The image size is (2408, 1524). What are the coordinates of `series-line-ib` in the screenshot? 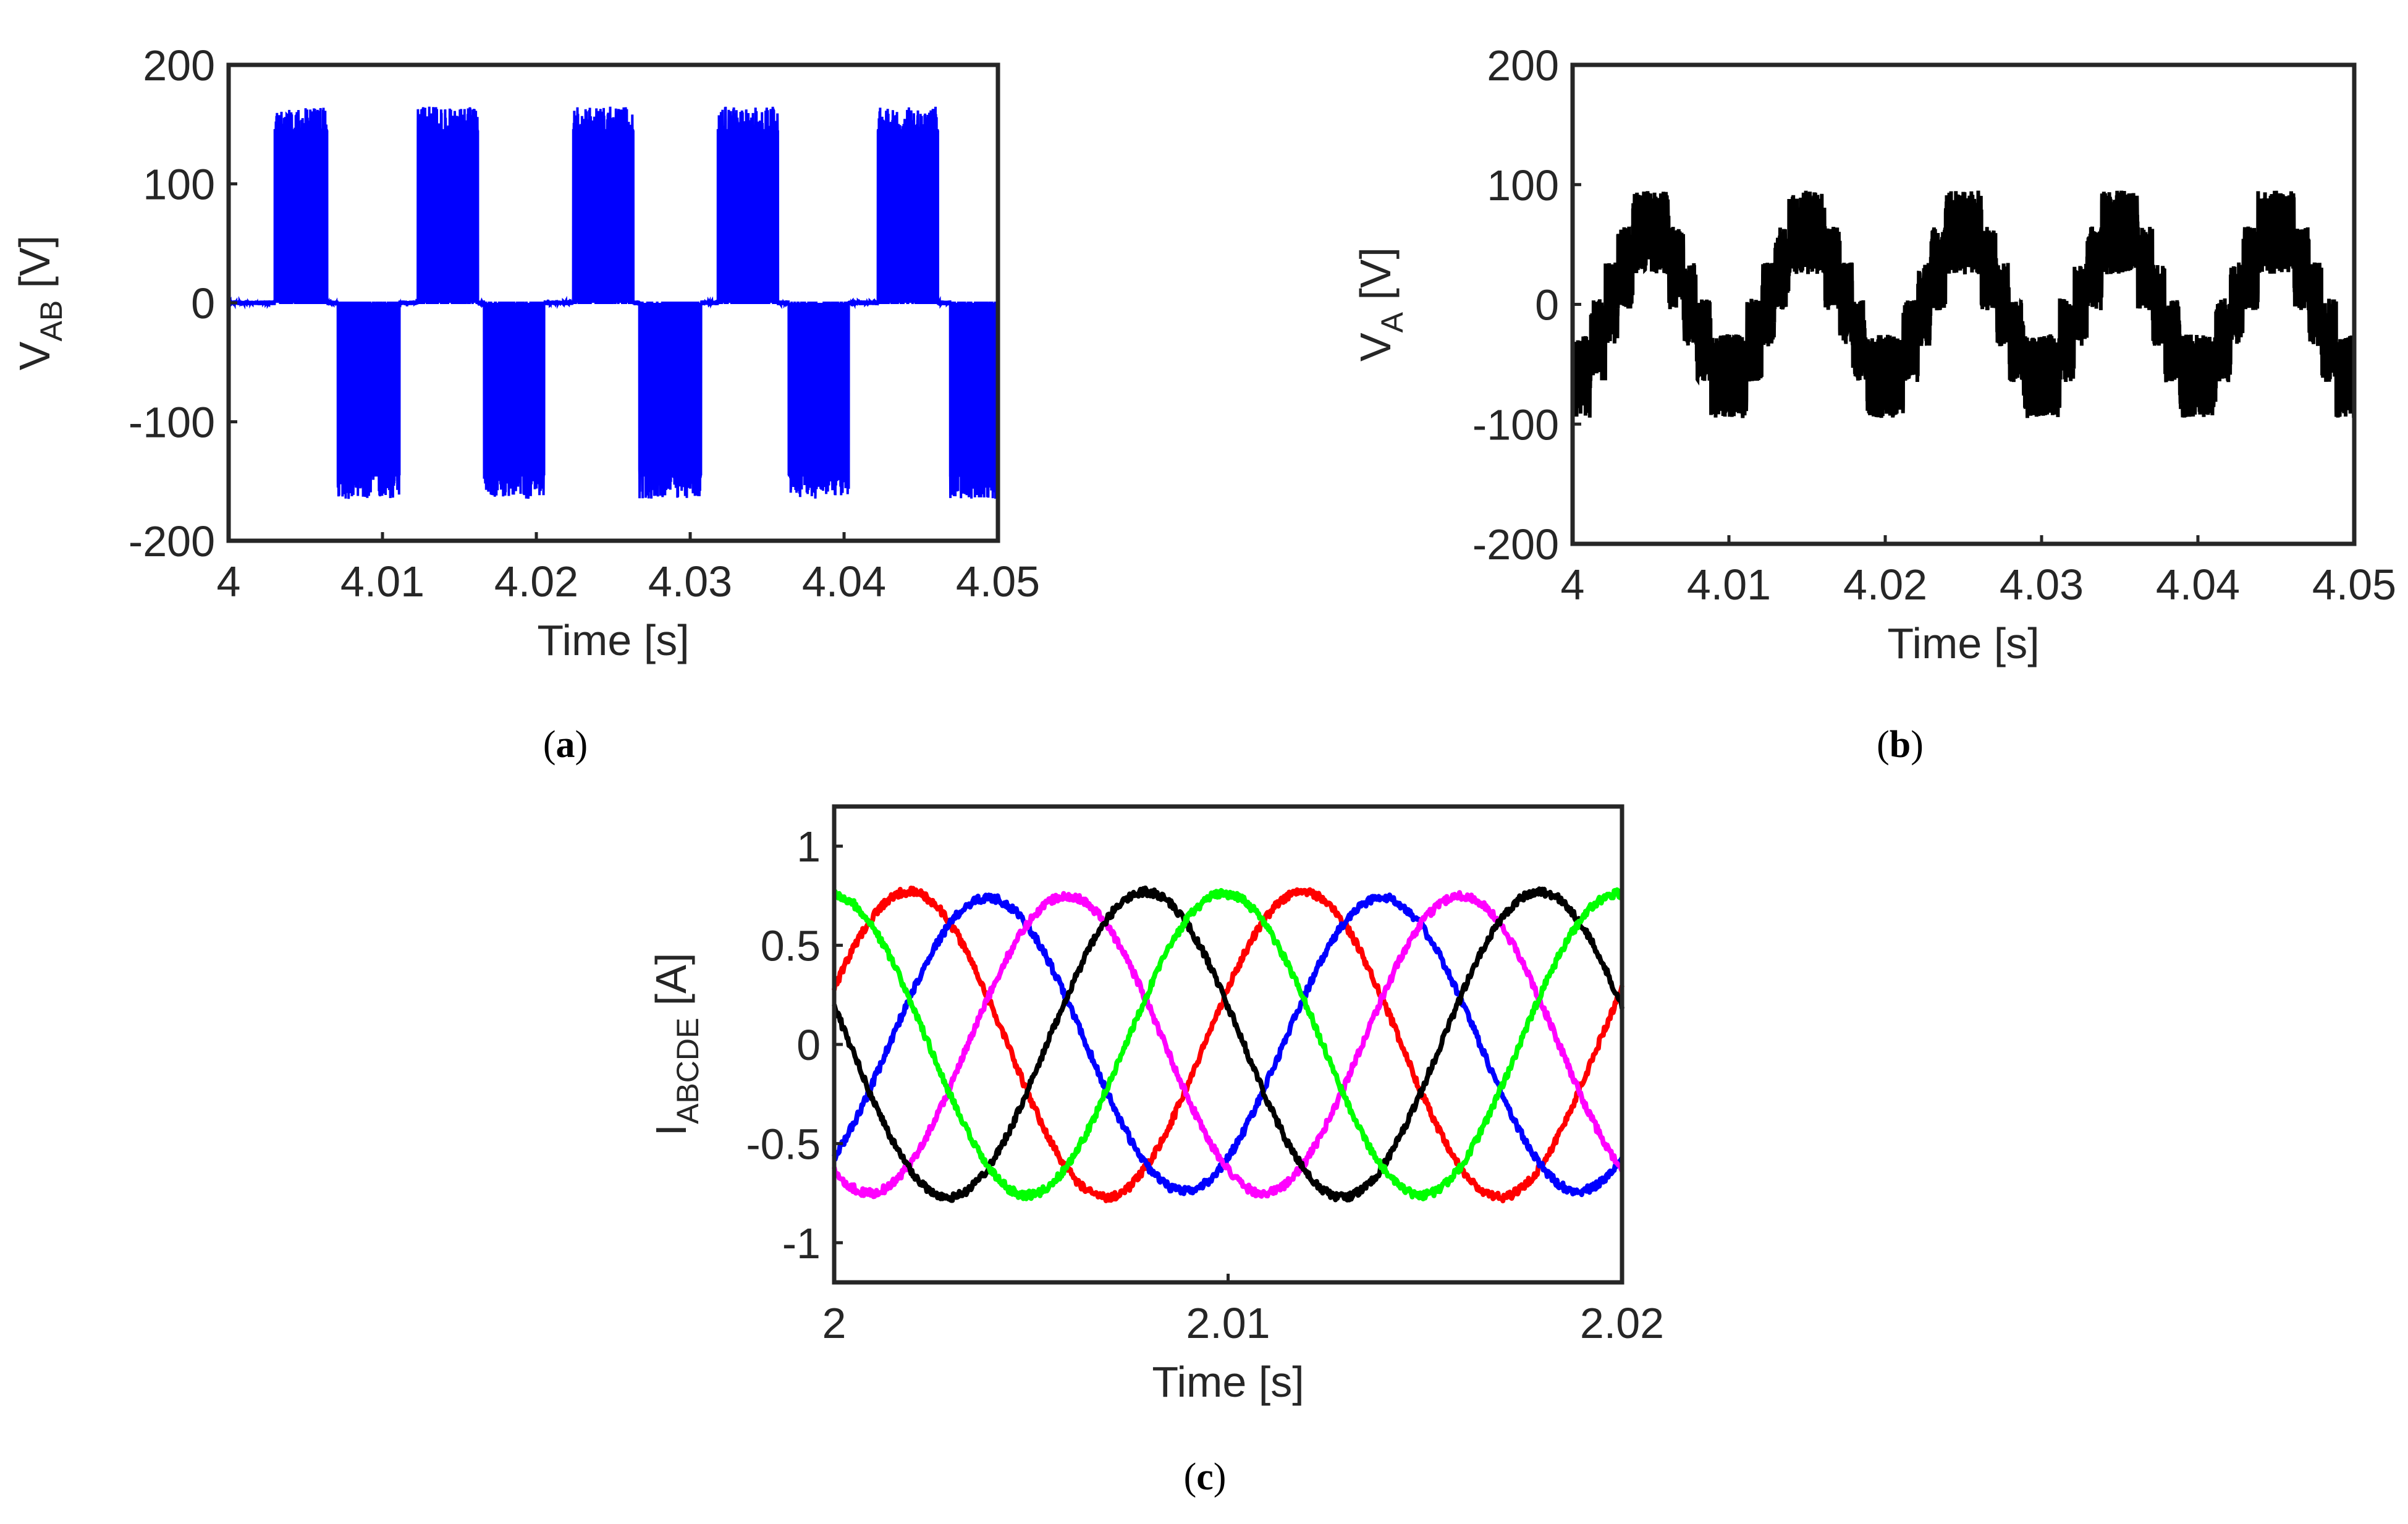 It's located at (1228, 1045).